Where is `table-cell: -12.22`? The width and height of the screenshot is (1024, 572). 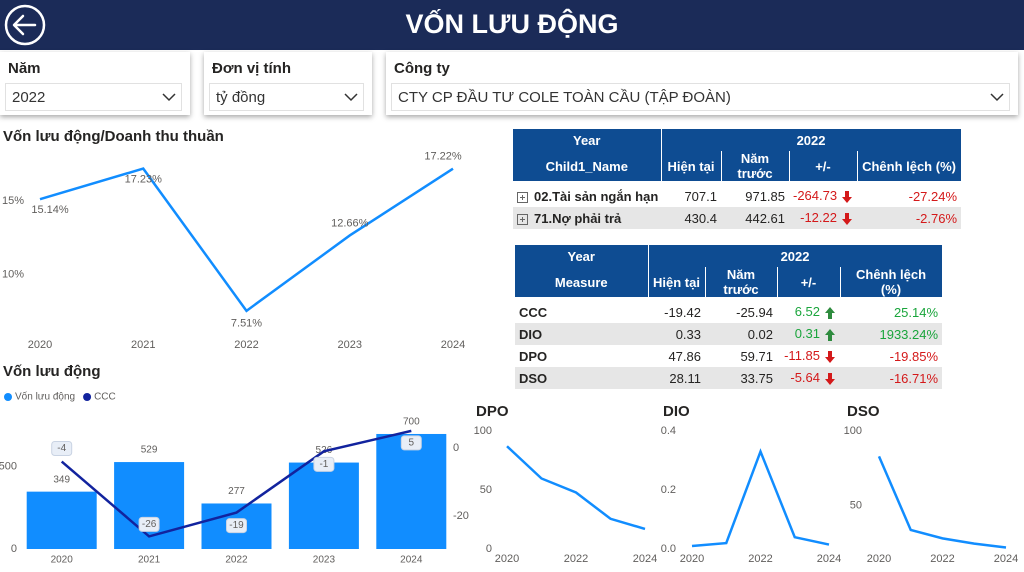
table-cell: -12.22 is located at coordinates (823, 218).